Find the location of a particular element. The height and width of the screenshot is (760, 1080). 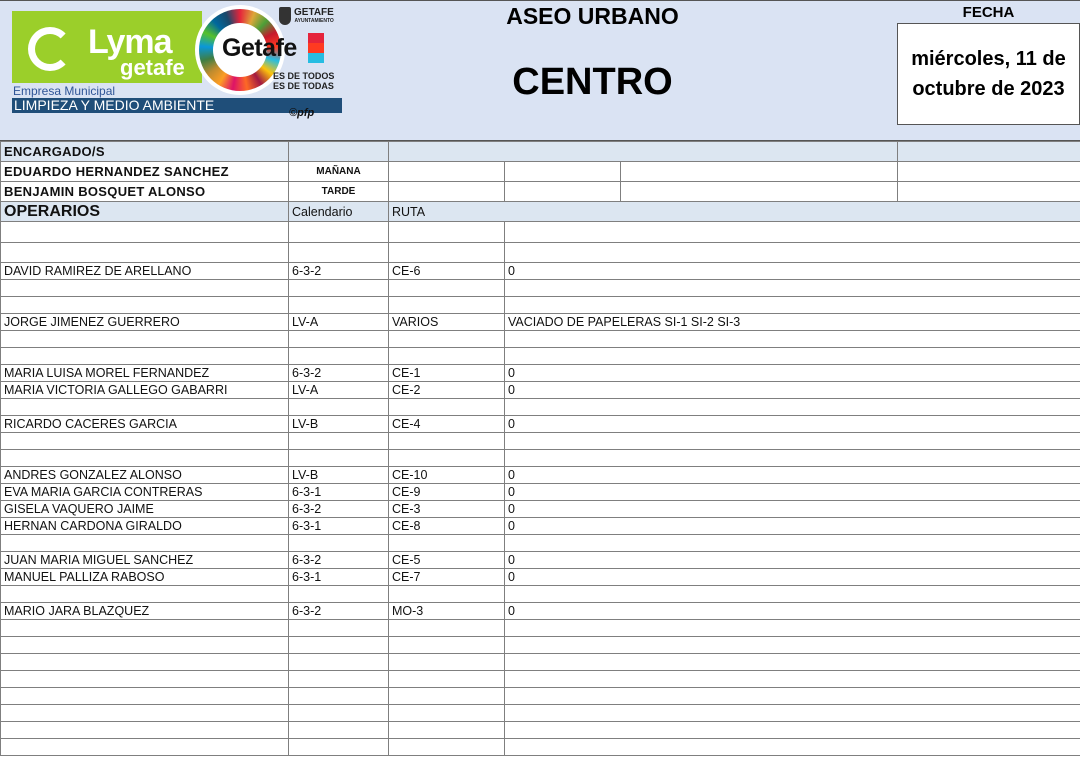

ruta-cell: CE-6 is located at coordinates (446, 271).